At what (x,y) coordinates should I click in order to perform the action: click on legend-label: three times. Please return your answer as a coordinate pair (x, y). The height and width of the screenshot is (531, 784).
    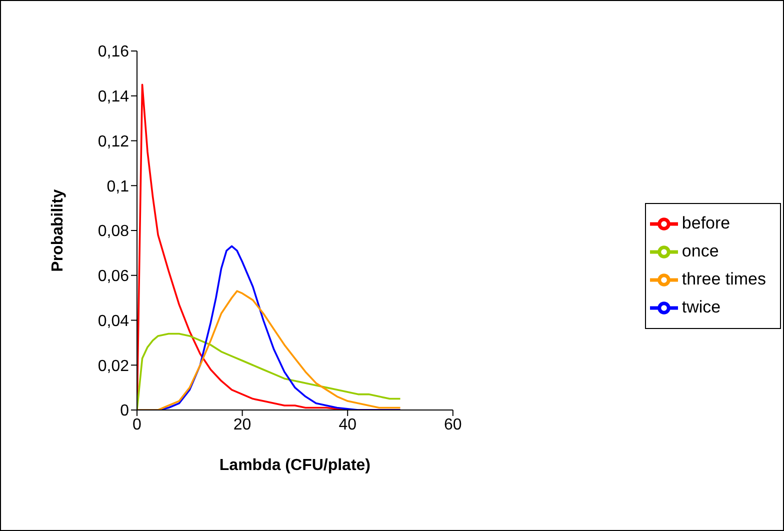
    Looking at the image, I should click on (724, 278).